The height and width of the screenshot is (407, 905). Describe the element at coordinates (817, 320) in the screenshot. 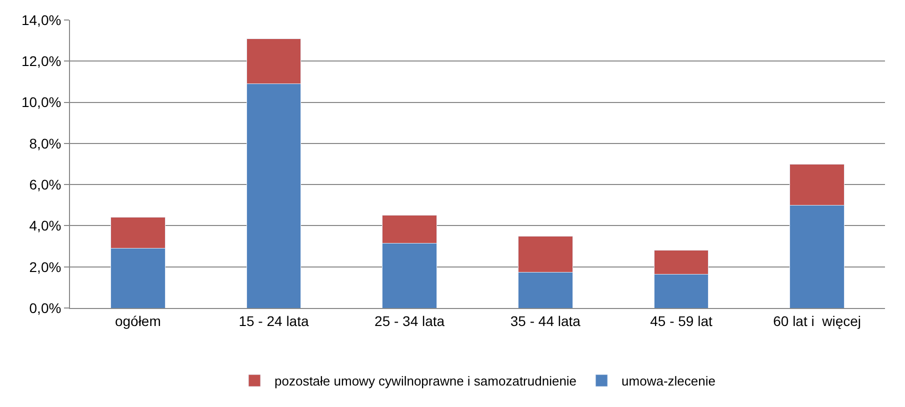

I see `x-tick-label: 60 lat i więcej` at that location.